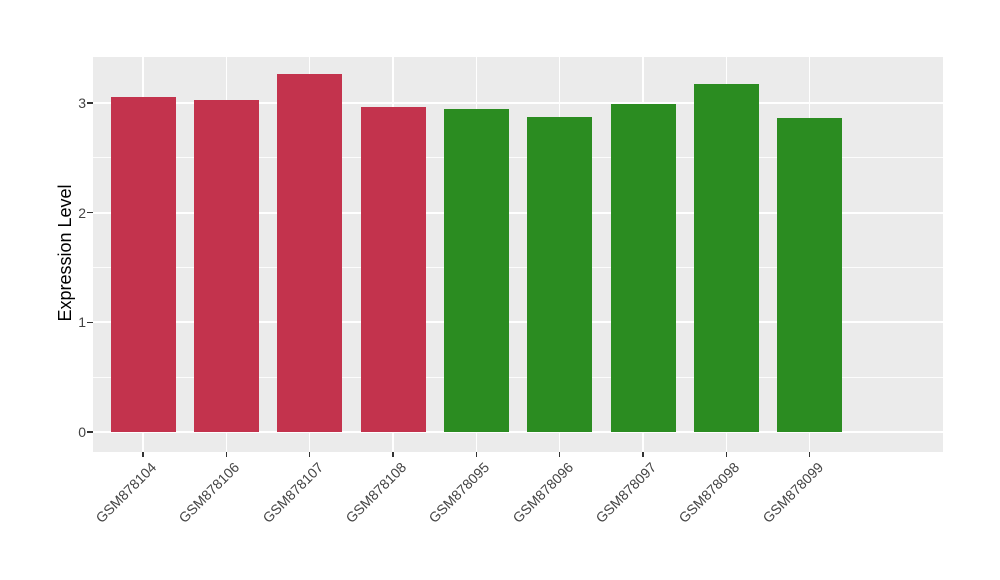 This screenshot has height=580, width=1000. What do you see at coordinates (810, 275) in the screenshot?
I see `bar-GSM878099` at bounding box center [810, 275].